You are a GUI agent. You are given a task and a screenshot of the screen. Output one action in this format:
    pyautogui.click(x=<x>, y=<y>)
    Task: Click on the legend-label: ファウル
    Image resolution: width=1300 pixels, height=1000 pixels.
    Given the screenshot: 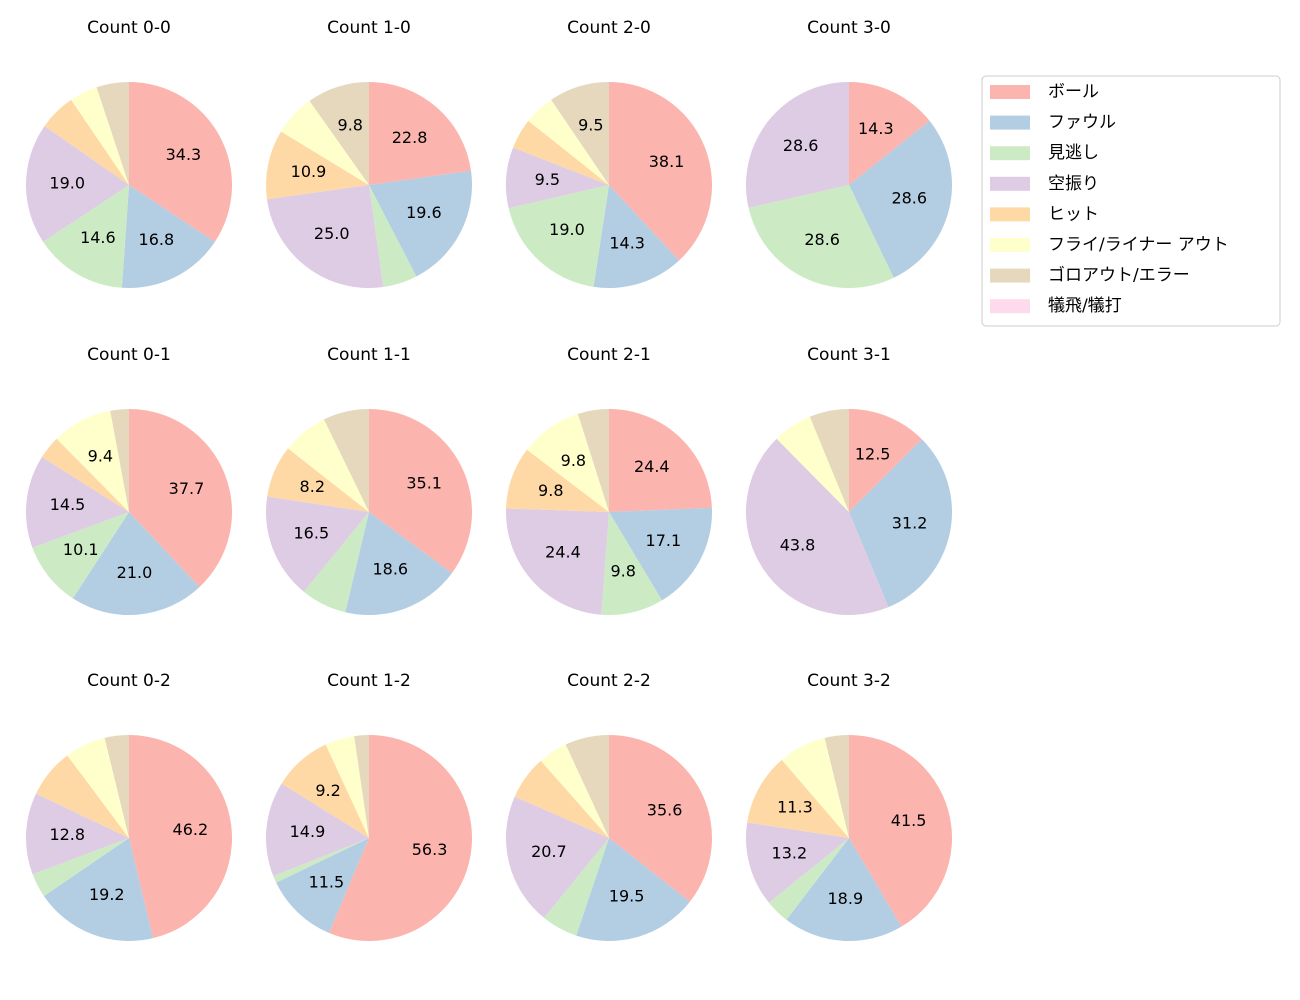 What is the action you would take?
    pyautogui.click(x=1082, y=123)
    